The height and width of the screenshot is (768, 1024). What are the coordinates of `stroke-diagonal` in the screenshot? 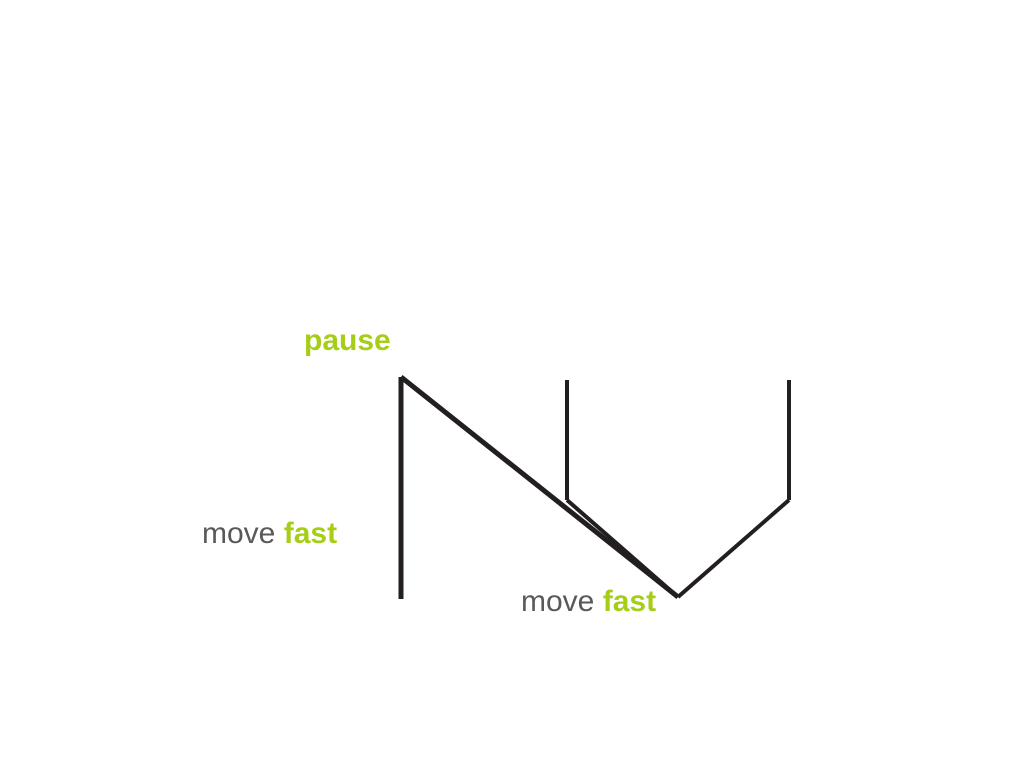 It's located at (539, 487).